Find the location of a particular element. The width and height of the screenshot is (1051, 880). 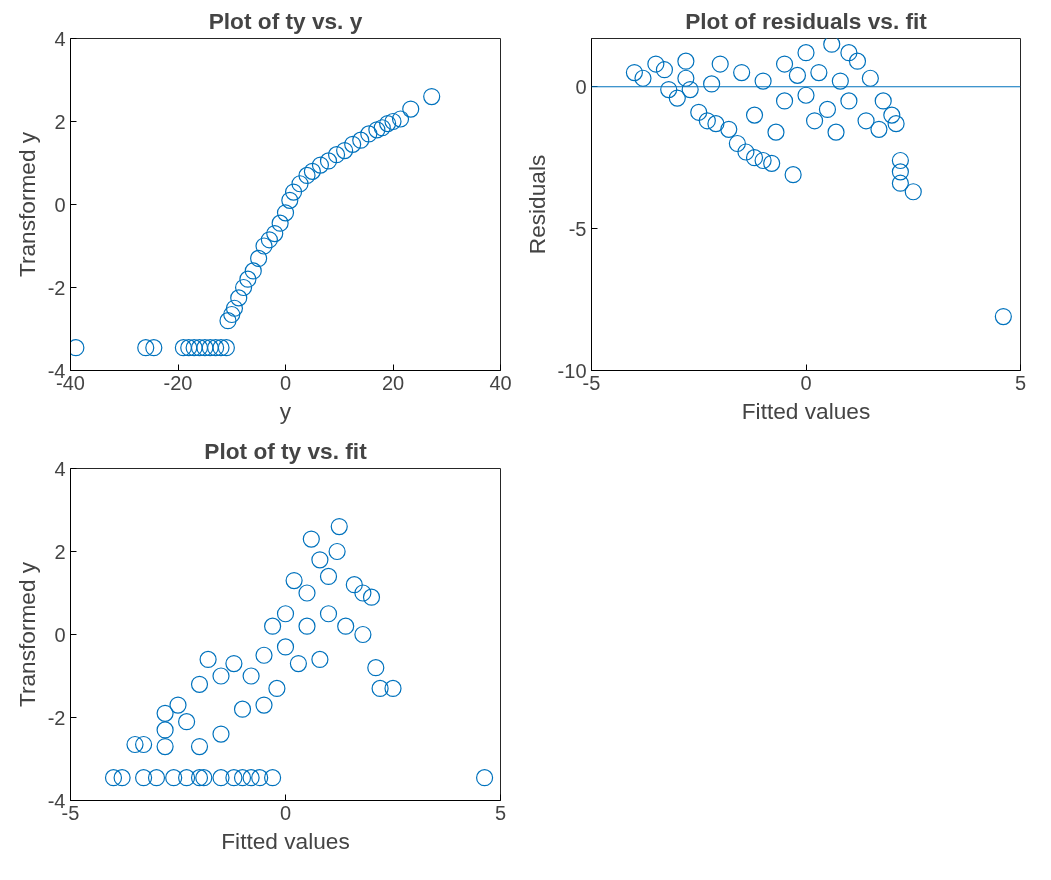

chart-title: Plot of ty vs. fit is located at coordinates (286, 450).